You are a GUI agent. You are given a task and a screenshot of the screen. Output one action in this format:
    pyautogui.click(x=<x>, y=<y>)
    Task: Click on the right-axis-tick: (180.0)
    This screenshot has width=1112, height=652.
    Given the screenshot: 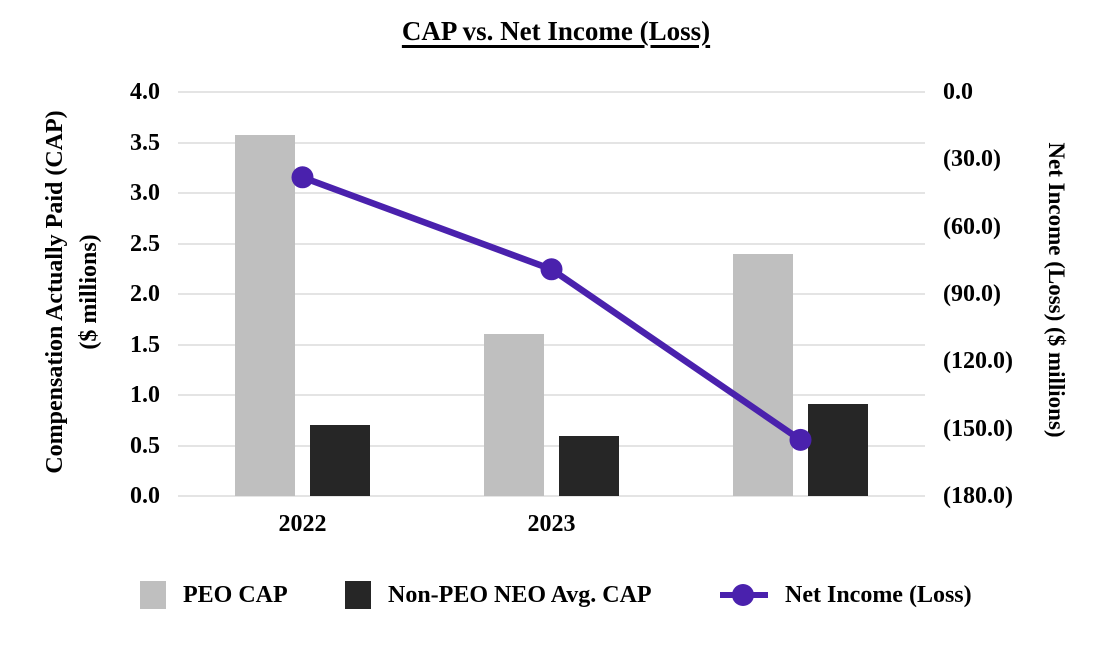 What is the action you would take?
    pyautogui.click(x=978, y=496)
    